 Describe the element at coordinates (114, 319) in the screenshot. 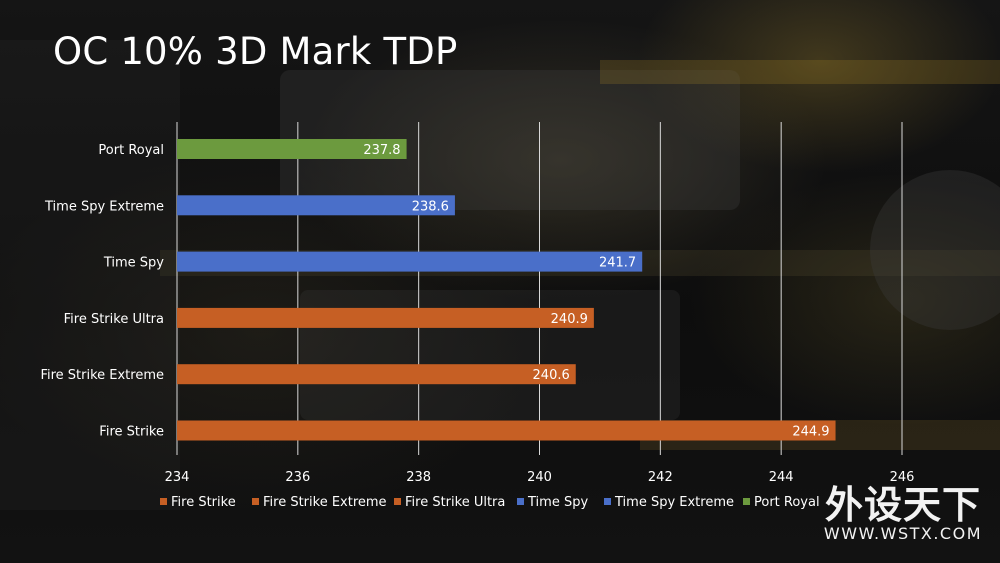

I see `category-label: Fire Strike Ultra` at that location.